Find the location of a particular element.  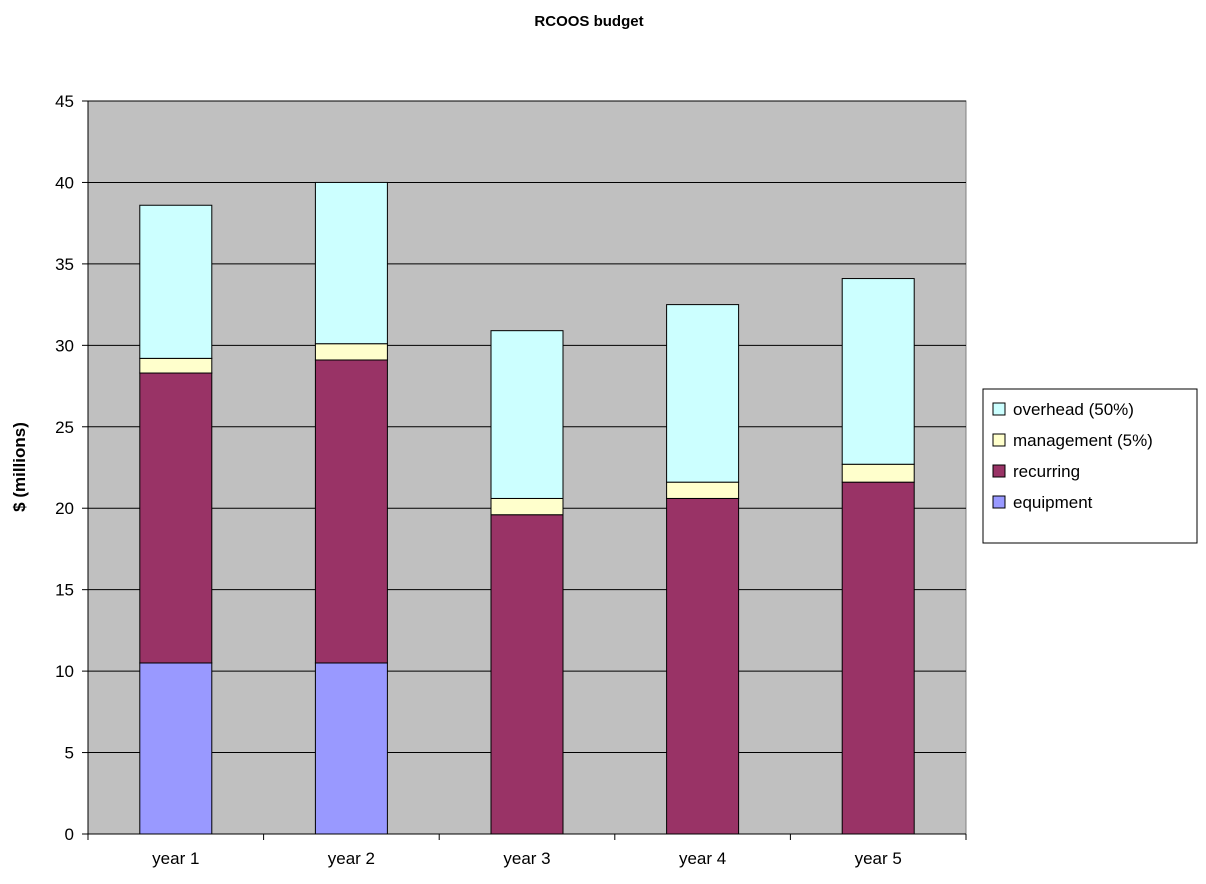

y-axis-label: $ (millions) is located at coordinates (19, 467).